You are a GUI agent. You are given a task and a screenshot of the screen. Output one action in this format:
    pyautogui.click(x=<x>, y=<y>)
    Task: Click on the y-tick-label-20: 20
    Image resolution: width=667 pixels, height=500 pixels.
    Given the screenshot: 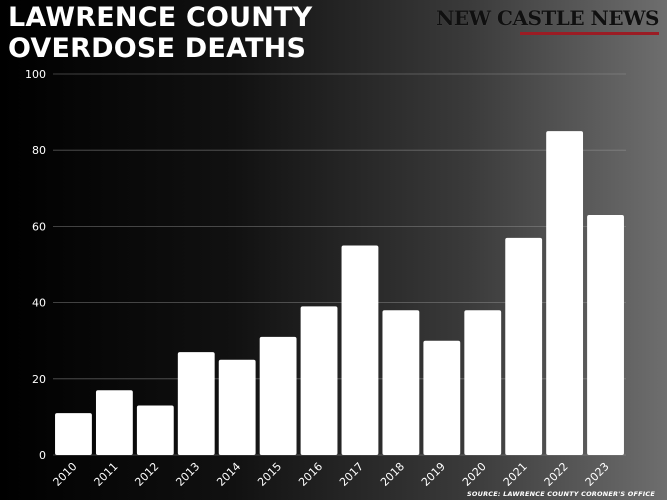 What is the action you would take?
    pyautogui.click(x=39, y=379)
    